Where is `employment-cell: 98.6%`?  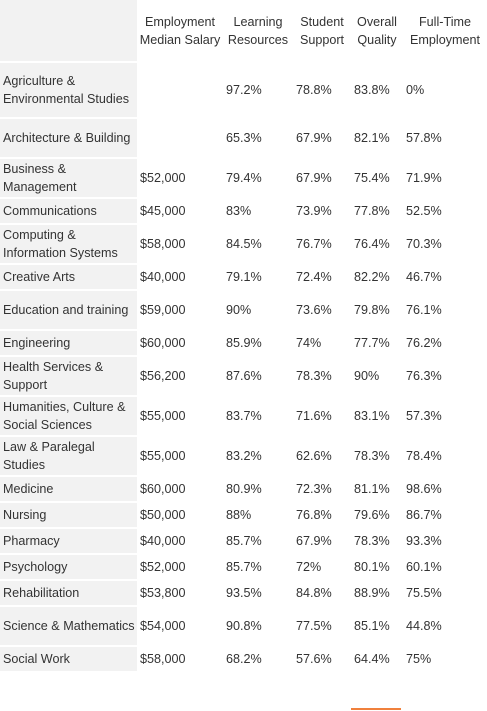 employment-cell: 98.6% is located at coordinates (445, 488).